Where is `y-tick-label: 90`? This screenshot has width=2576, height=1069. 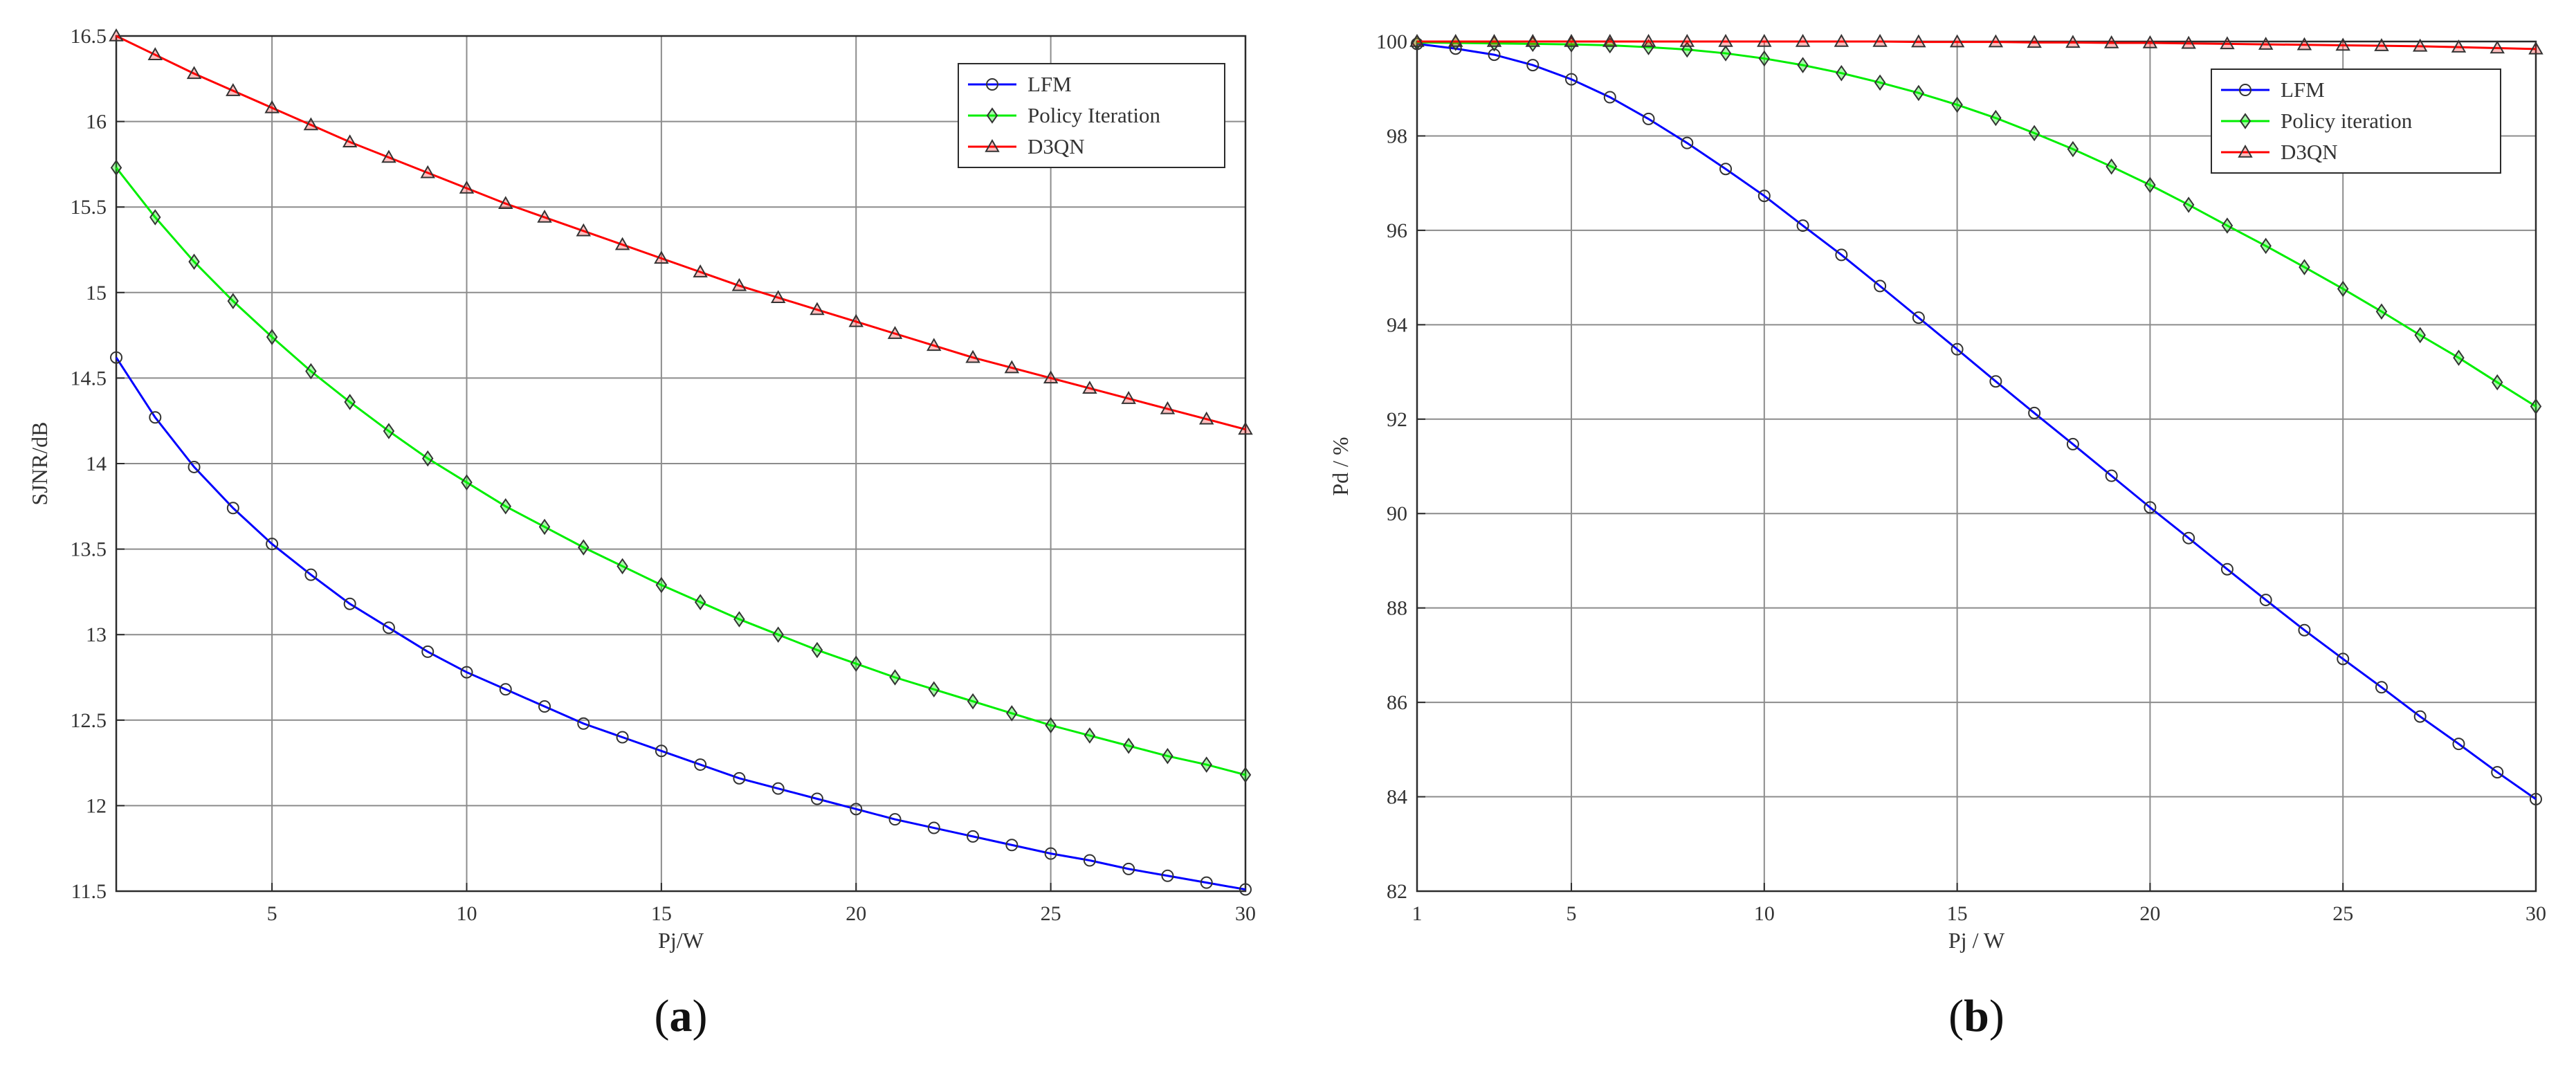
y-tick-label: 90 is located at coordinates (1397, 513).